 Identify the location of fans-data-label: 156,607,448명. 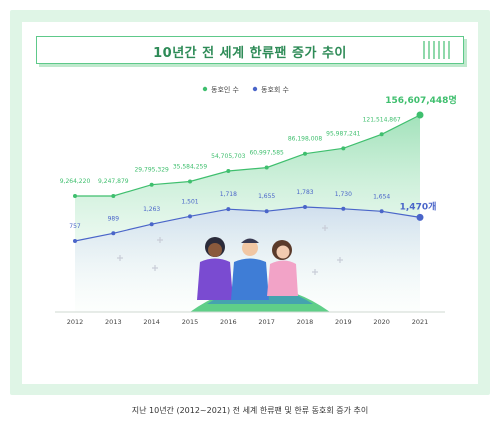
(420, 100).